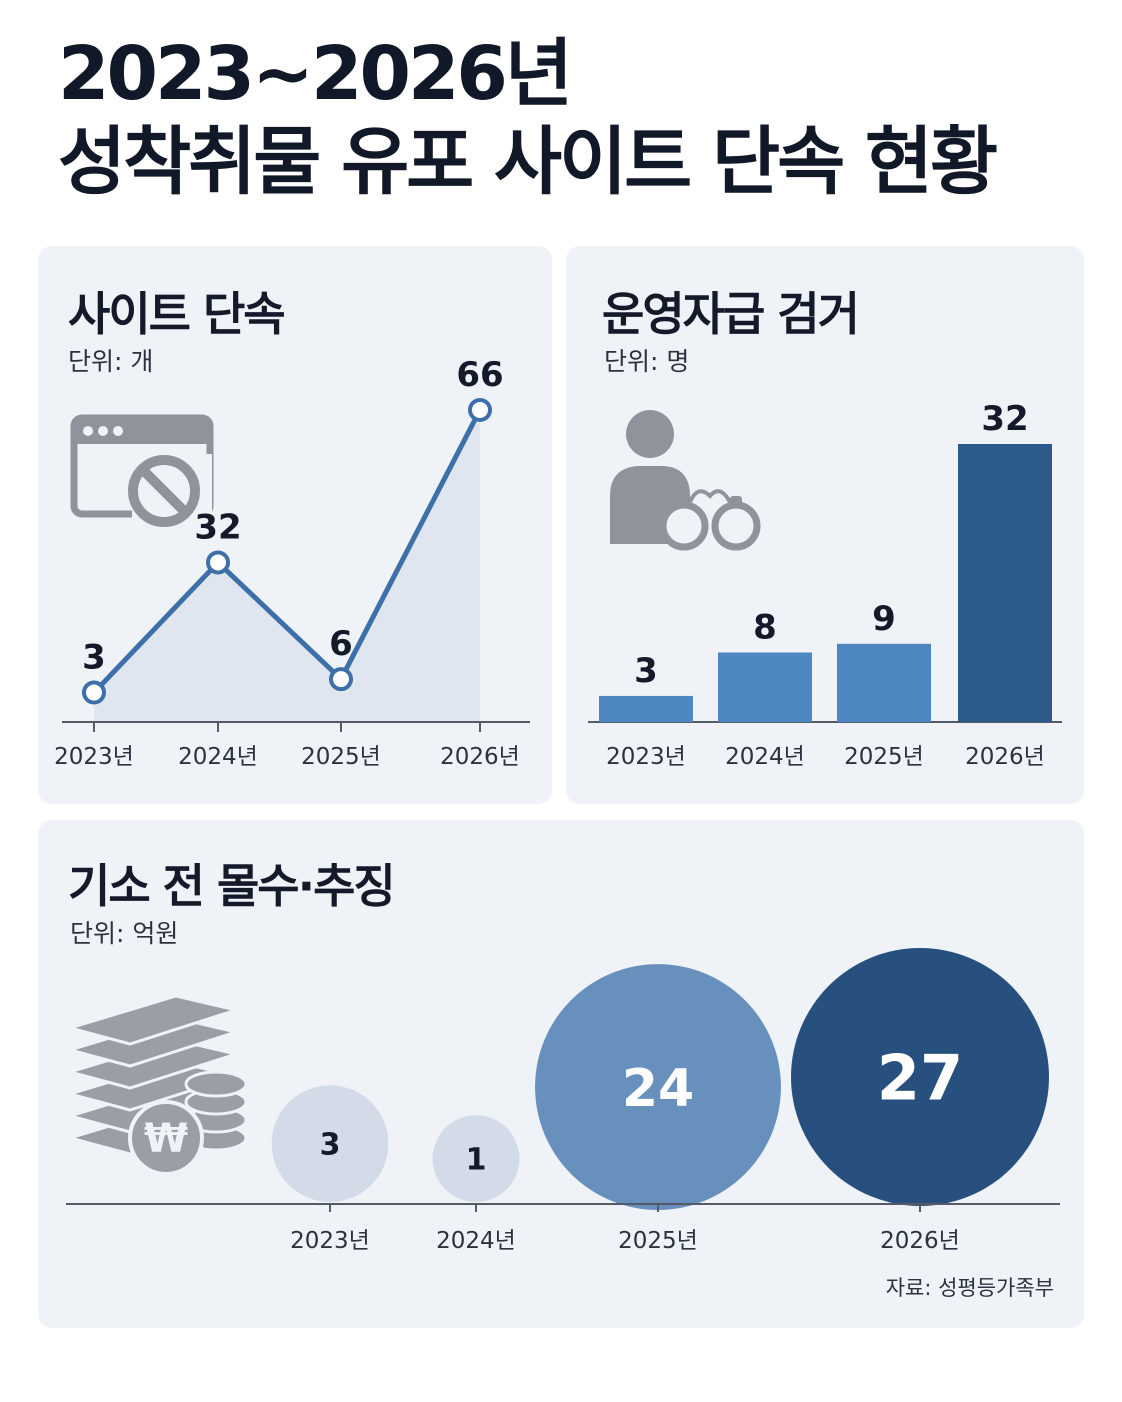 This screenshot has height=1402, width=1122. I want to click on series-line, so click(287, 551).